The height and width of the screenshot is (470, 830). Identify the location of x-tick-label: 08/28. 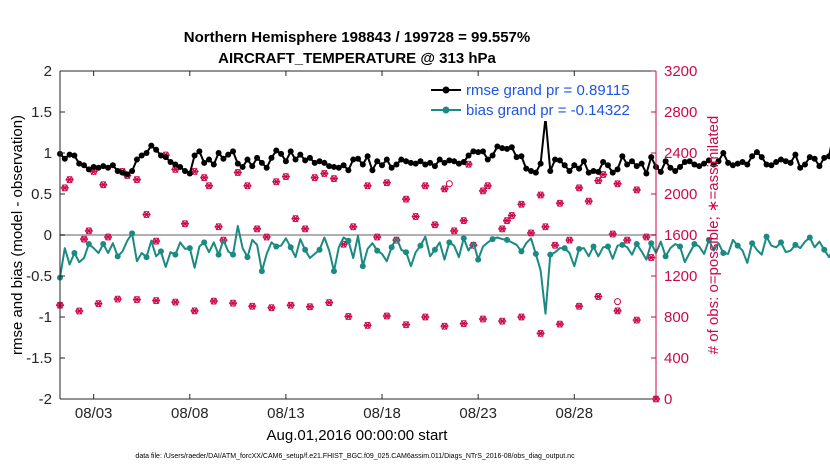
(575, 413).